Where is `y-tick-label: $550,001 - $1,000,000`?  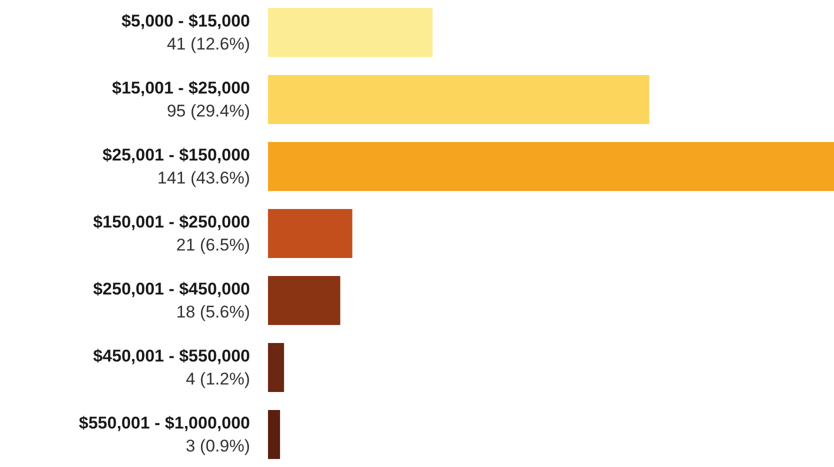
y-tick-label: $550,001 - $1,000,000 is located at coordinates (164, 423).